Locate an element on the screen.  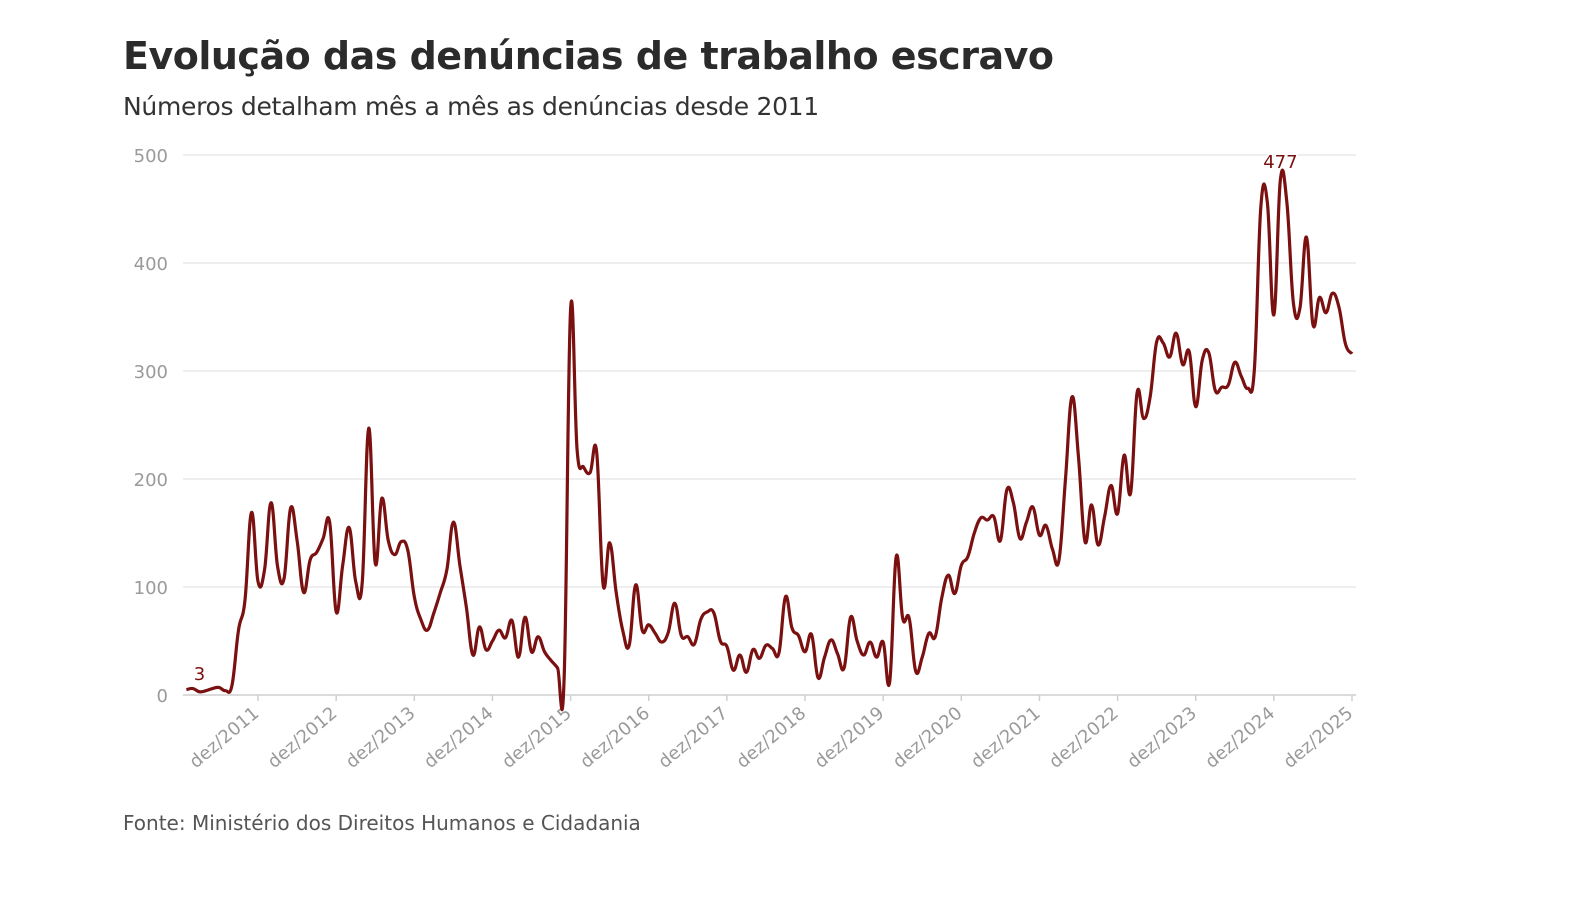
y-axis-ticks: 0 100 200 300 400 500 is located at coordinates (151, 426).